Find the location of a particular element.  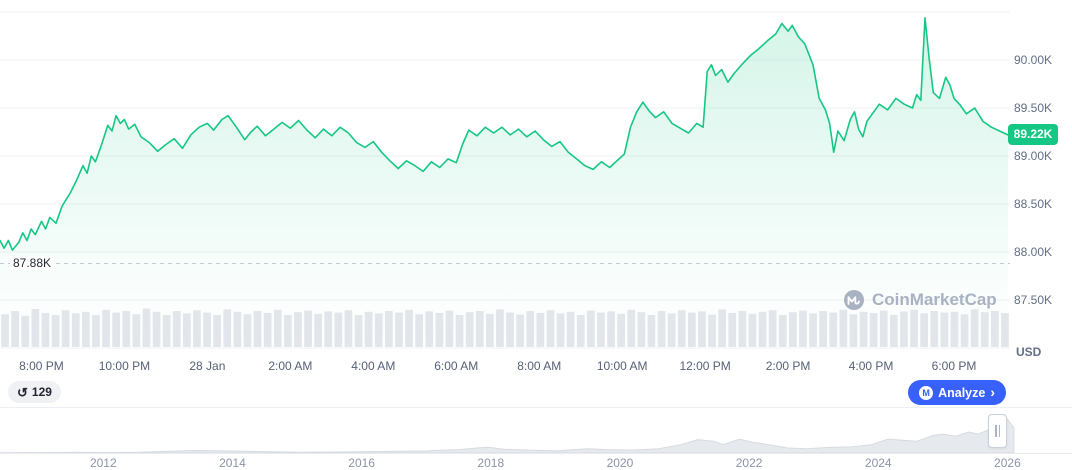

timeline-year-label: 2024 is located at coordinates (878, 463).